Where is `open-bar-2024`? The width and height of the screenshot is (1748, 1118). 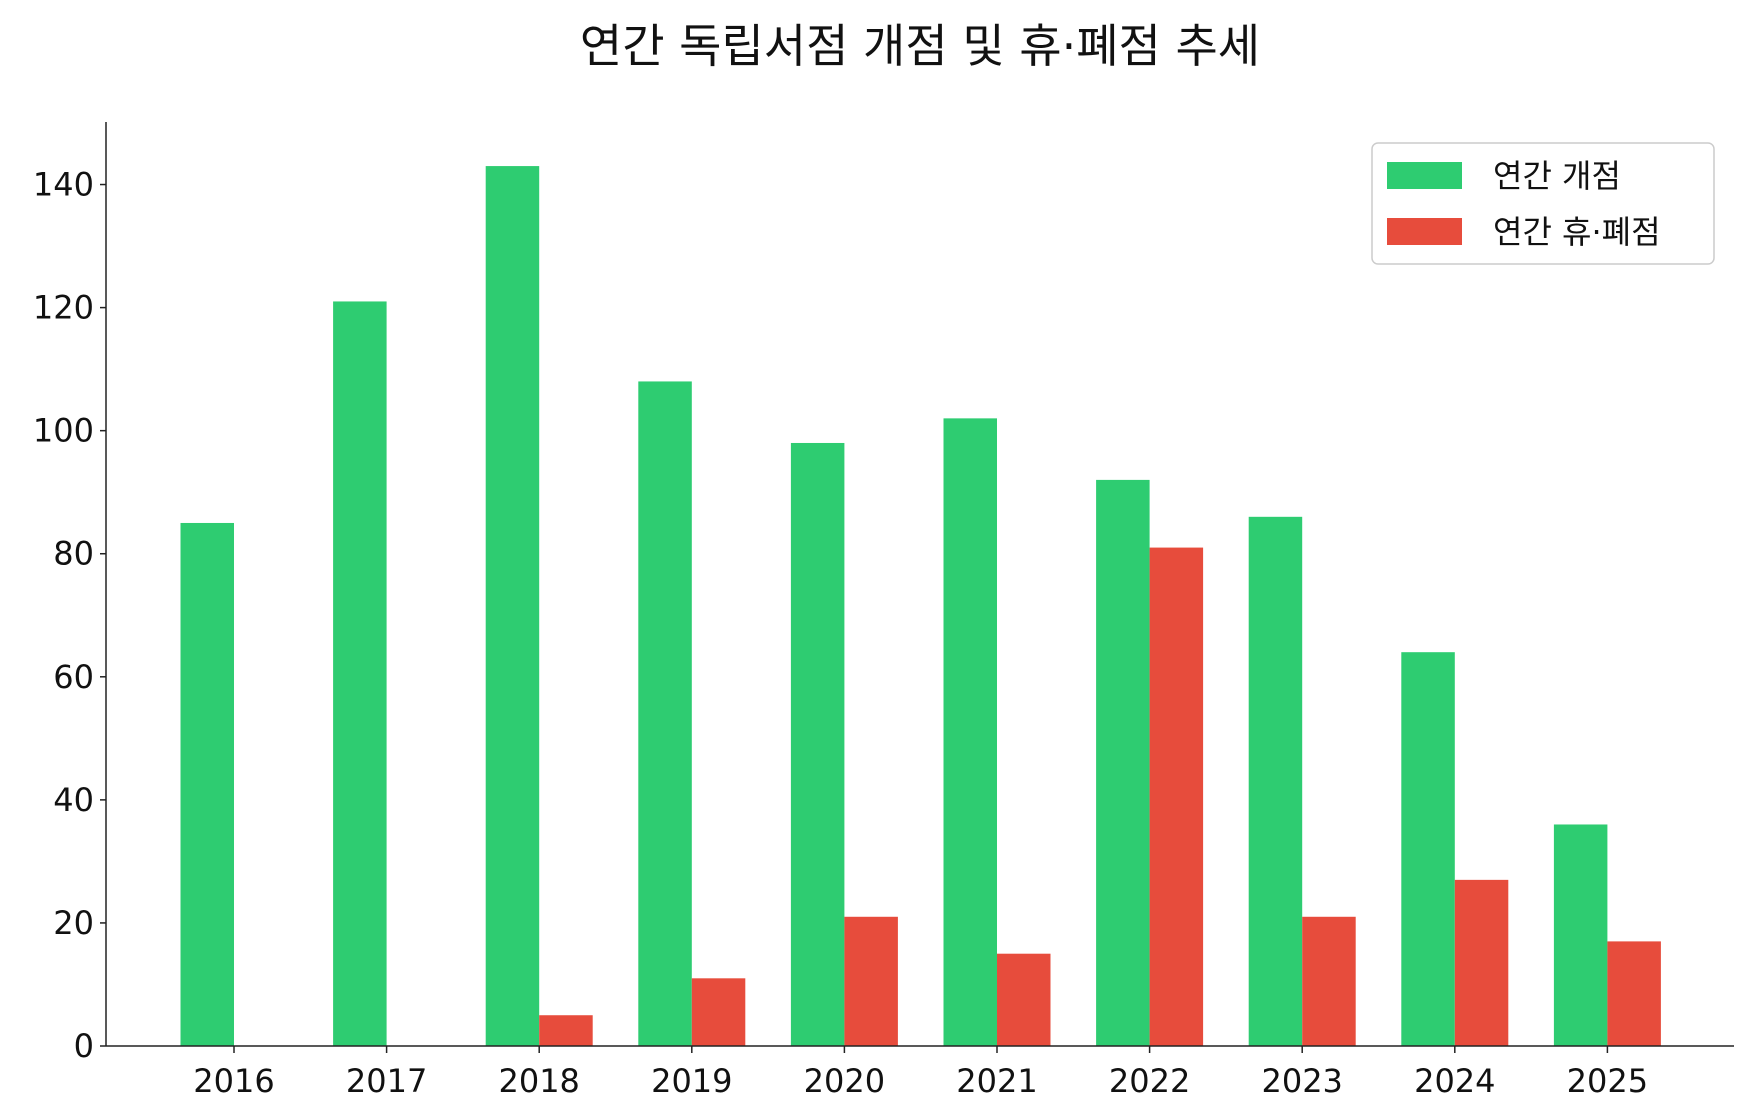 open-bar-2024 is located at coordinates (1428, 849).